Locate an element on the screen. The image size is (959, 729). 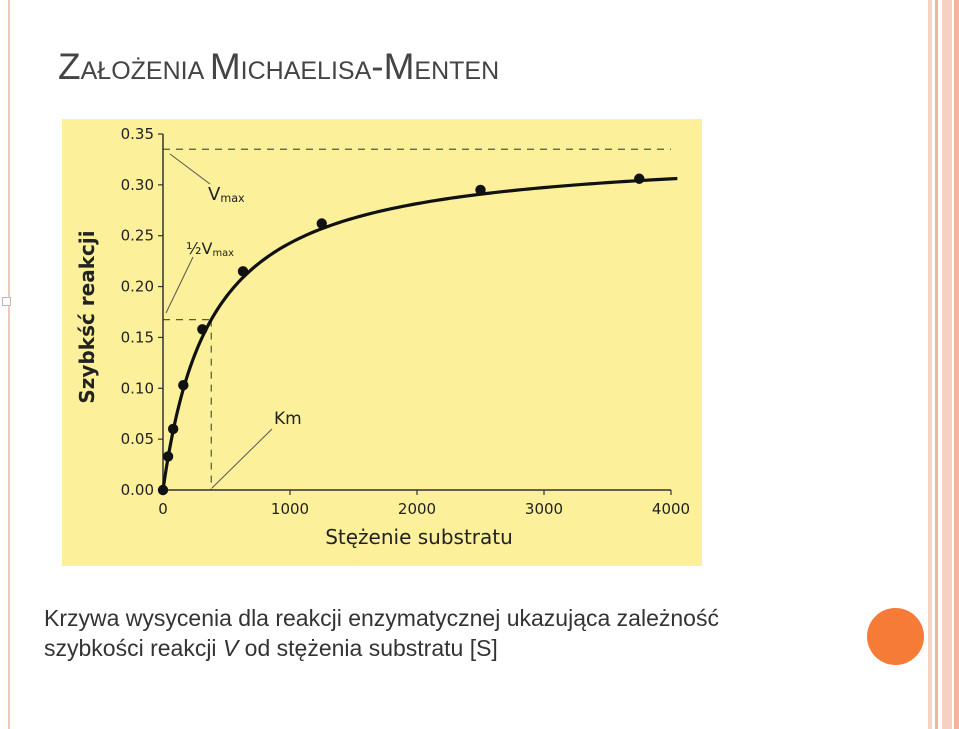
x-axis-title: Stężenie substratu is located at coordinates (419, 537).